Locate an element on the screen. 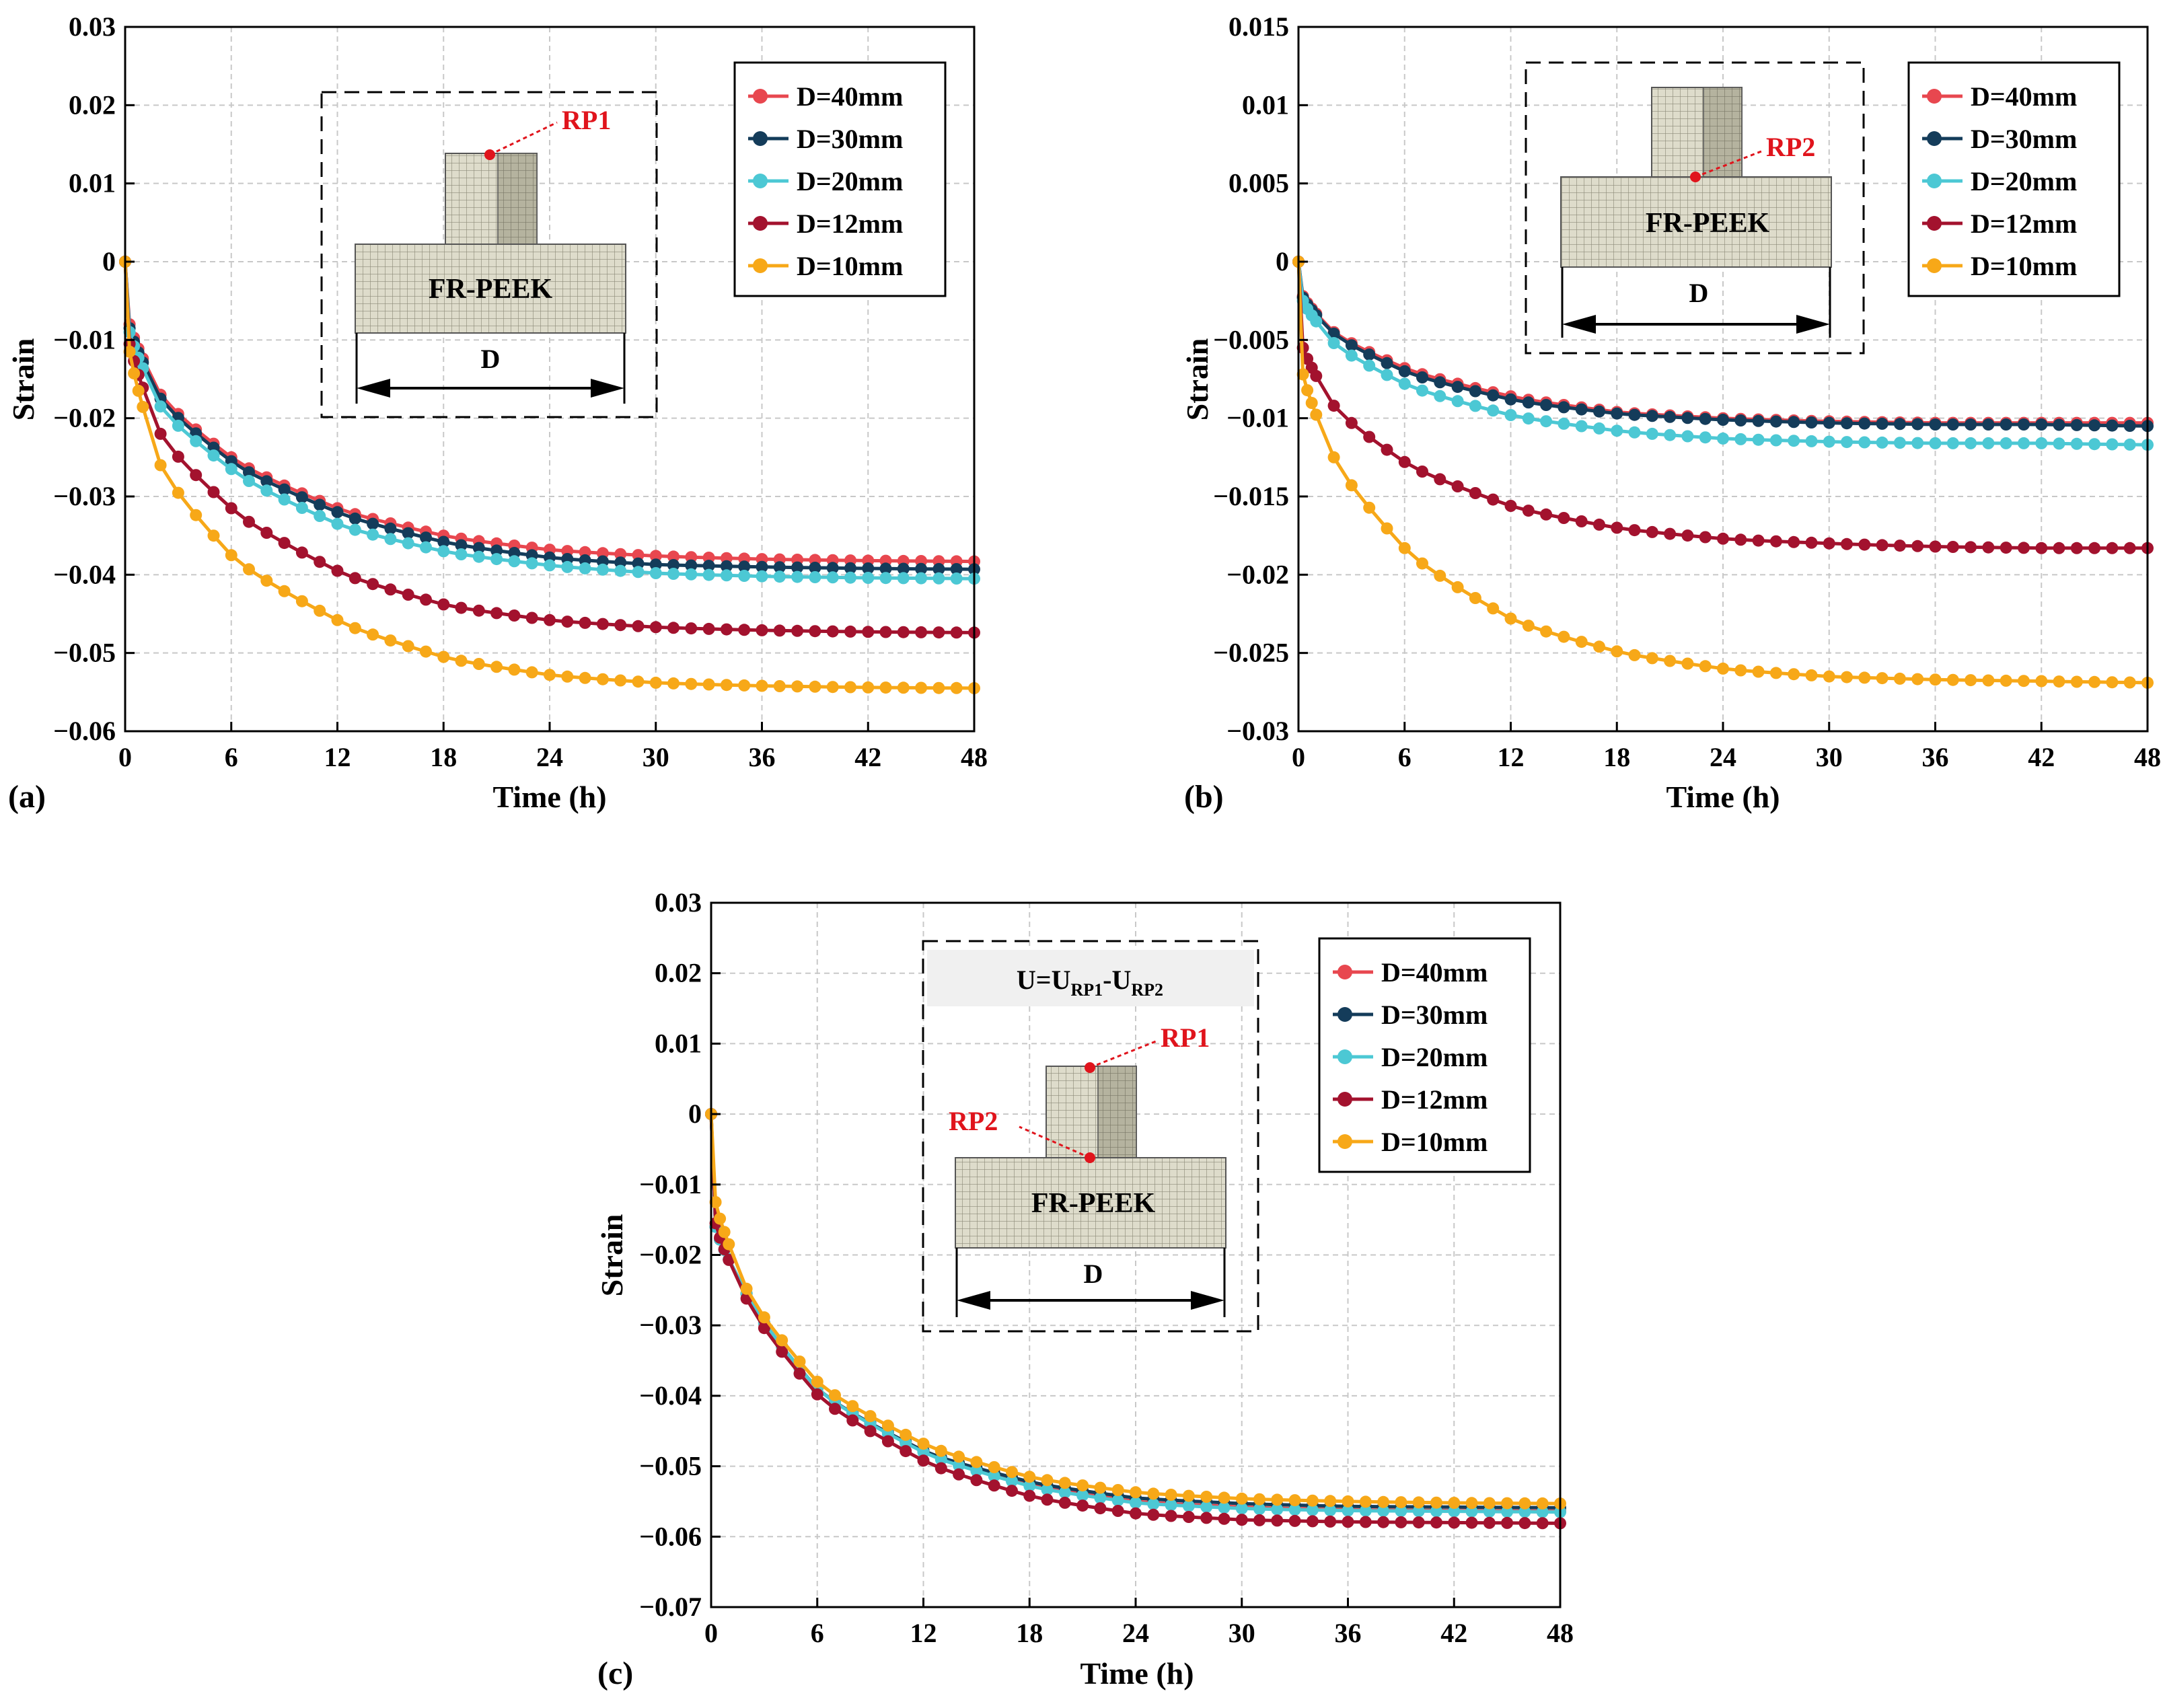 The width and height of the screenshot is (2163, 1708). panel-a-xtick-label: 30 is located at coordinates (656, 757).